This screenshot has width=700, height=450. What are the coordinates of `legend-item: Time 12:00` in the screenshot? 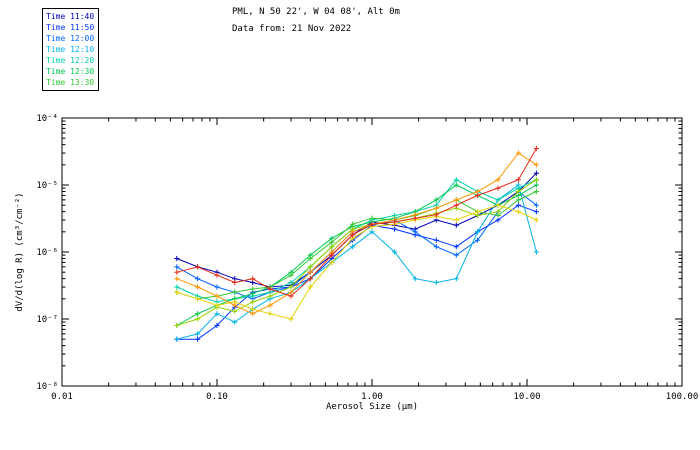 It's located at (70, 38).